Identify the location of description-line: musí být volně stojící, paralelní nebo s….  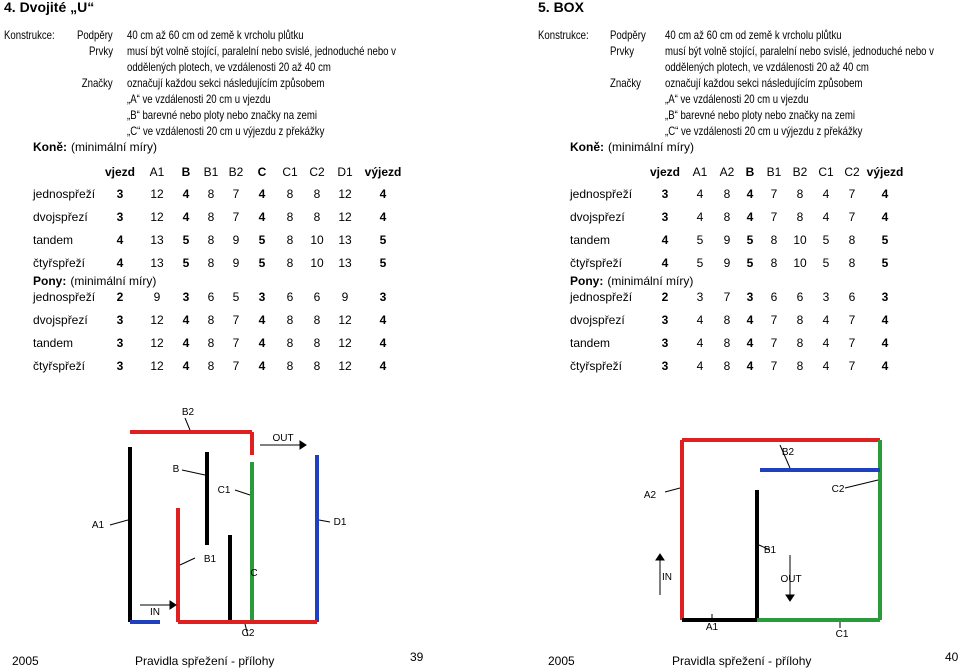
(261, 51).